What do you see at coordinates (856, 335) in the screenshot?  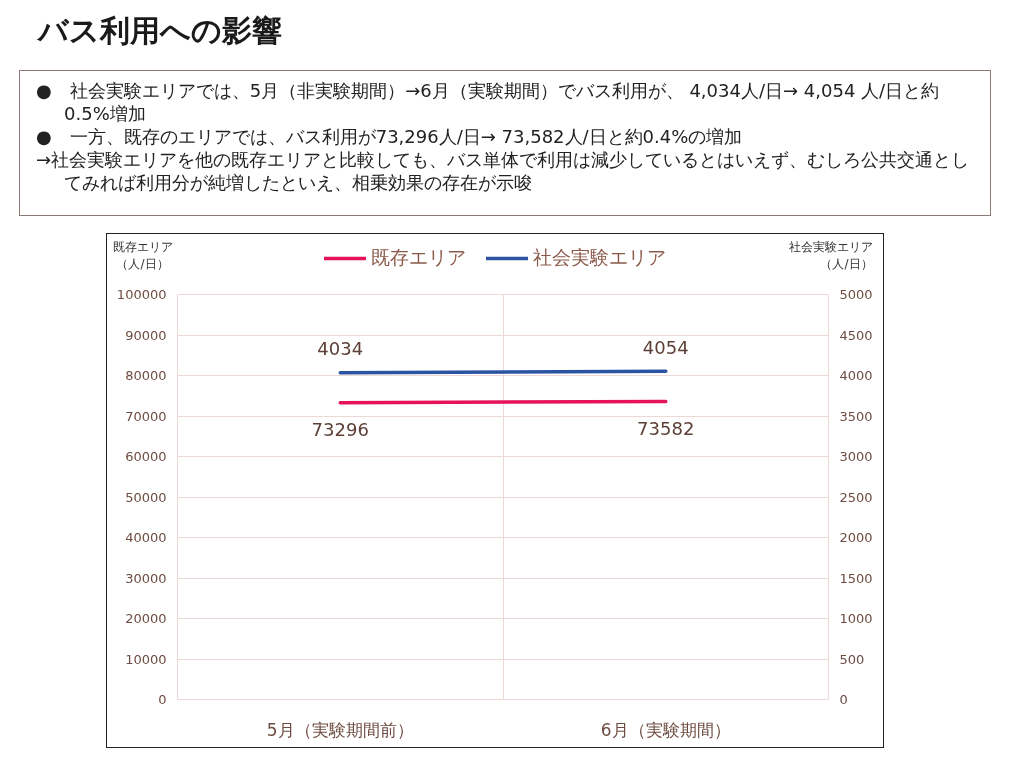 I see `y2-tick-label: 4500` at bounding box center [856, 335].